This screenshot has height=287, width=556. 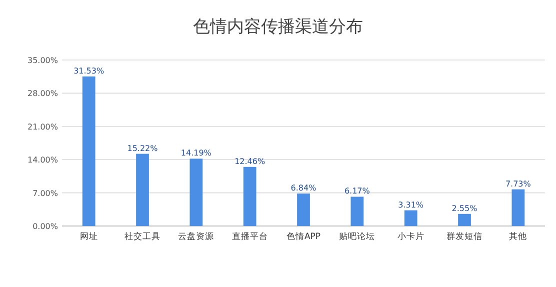 I want to click on data-label: 15.22%, so click(x=142, y=148).